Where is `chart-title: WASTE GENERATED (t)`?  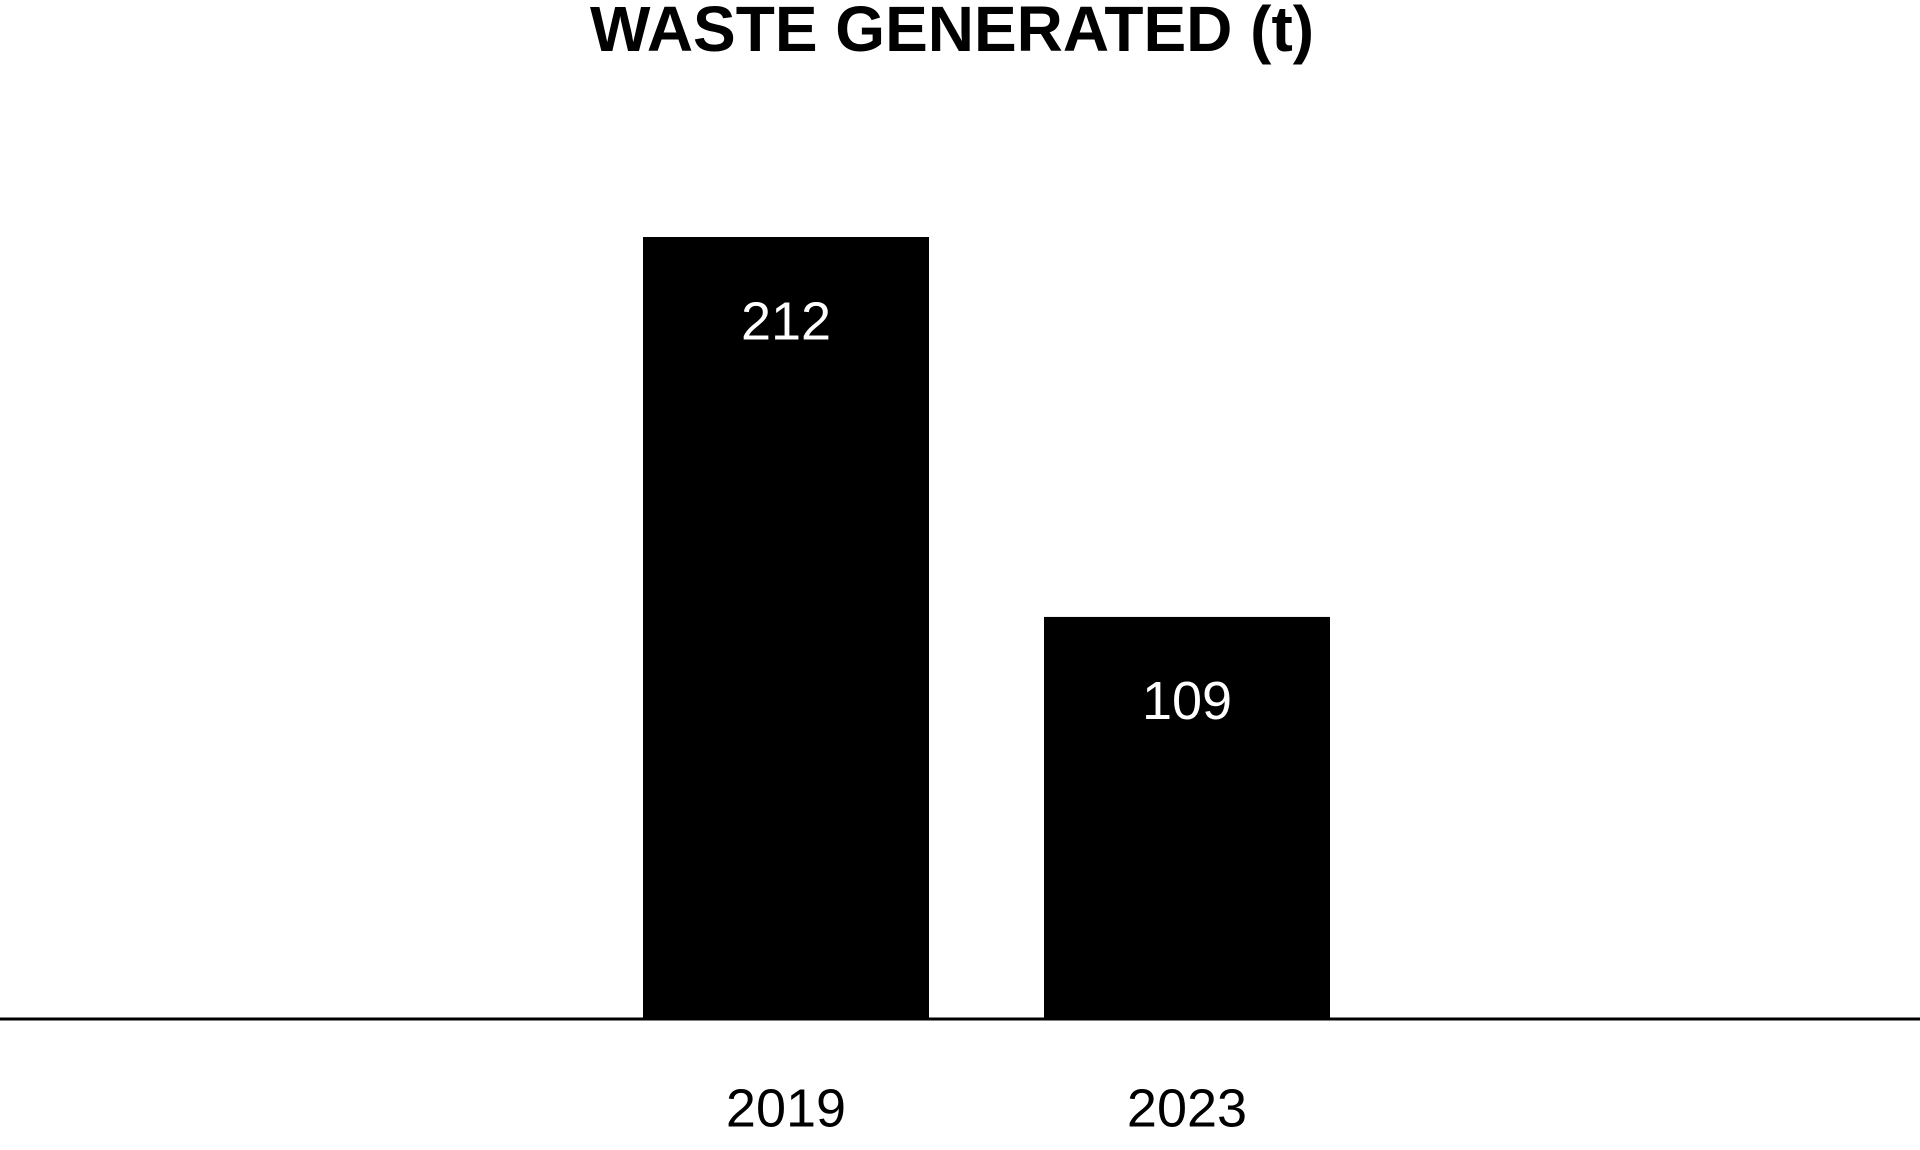 chart-title: WASTE GENERATED (t) is located at coordinates (952, 32).